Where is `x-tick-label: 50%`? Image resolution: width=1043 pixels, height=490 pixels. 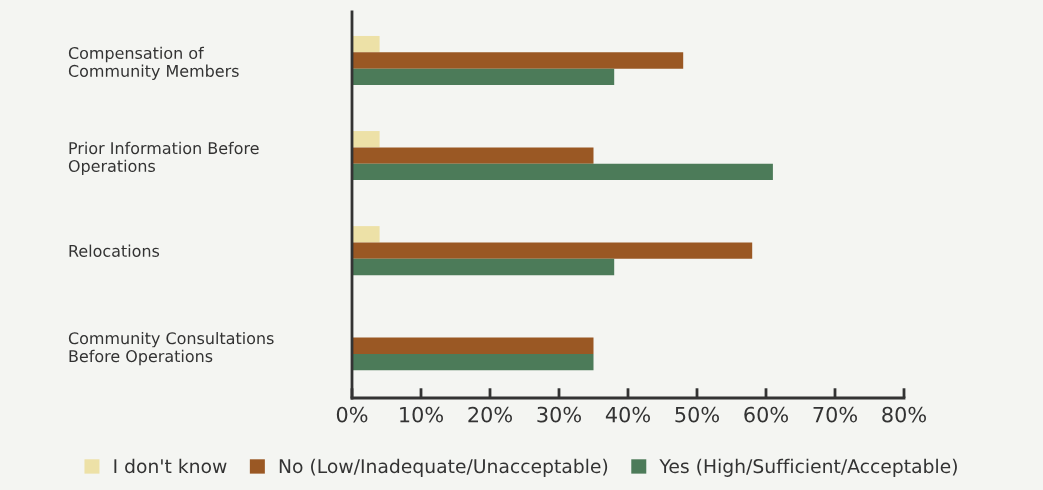 x-tick-label: 50% is located at coordinates (697, 414).